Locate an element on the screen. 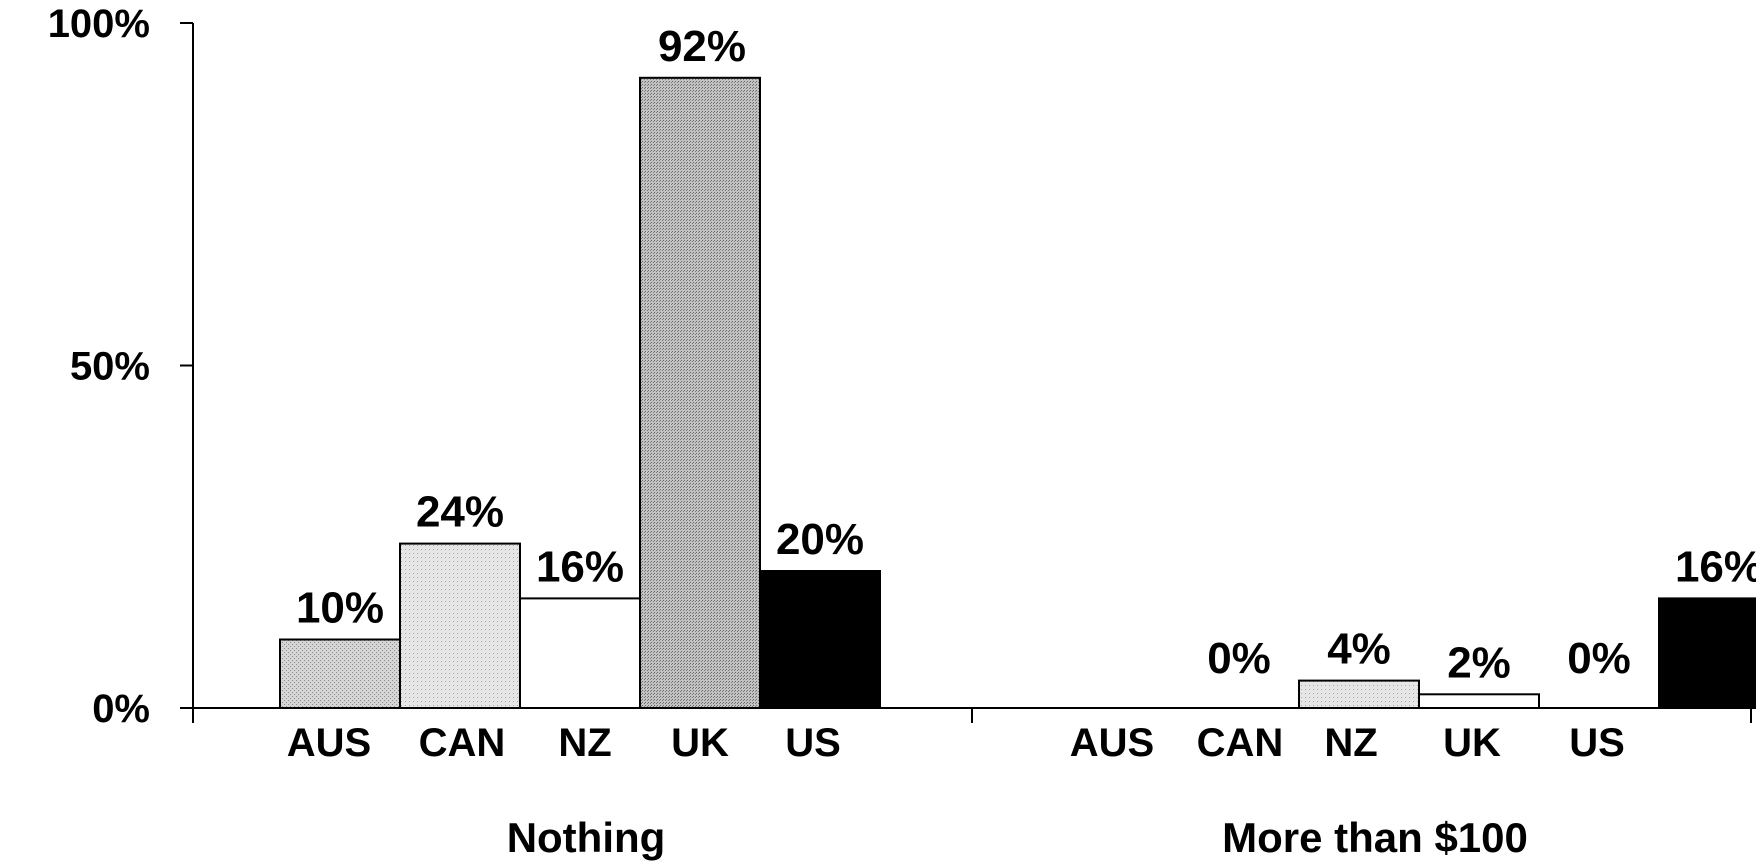 The image size is (1756, 864). group-label: More than $100 is located at coordinates (1375, 837).